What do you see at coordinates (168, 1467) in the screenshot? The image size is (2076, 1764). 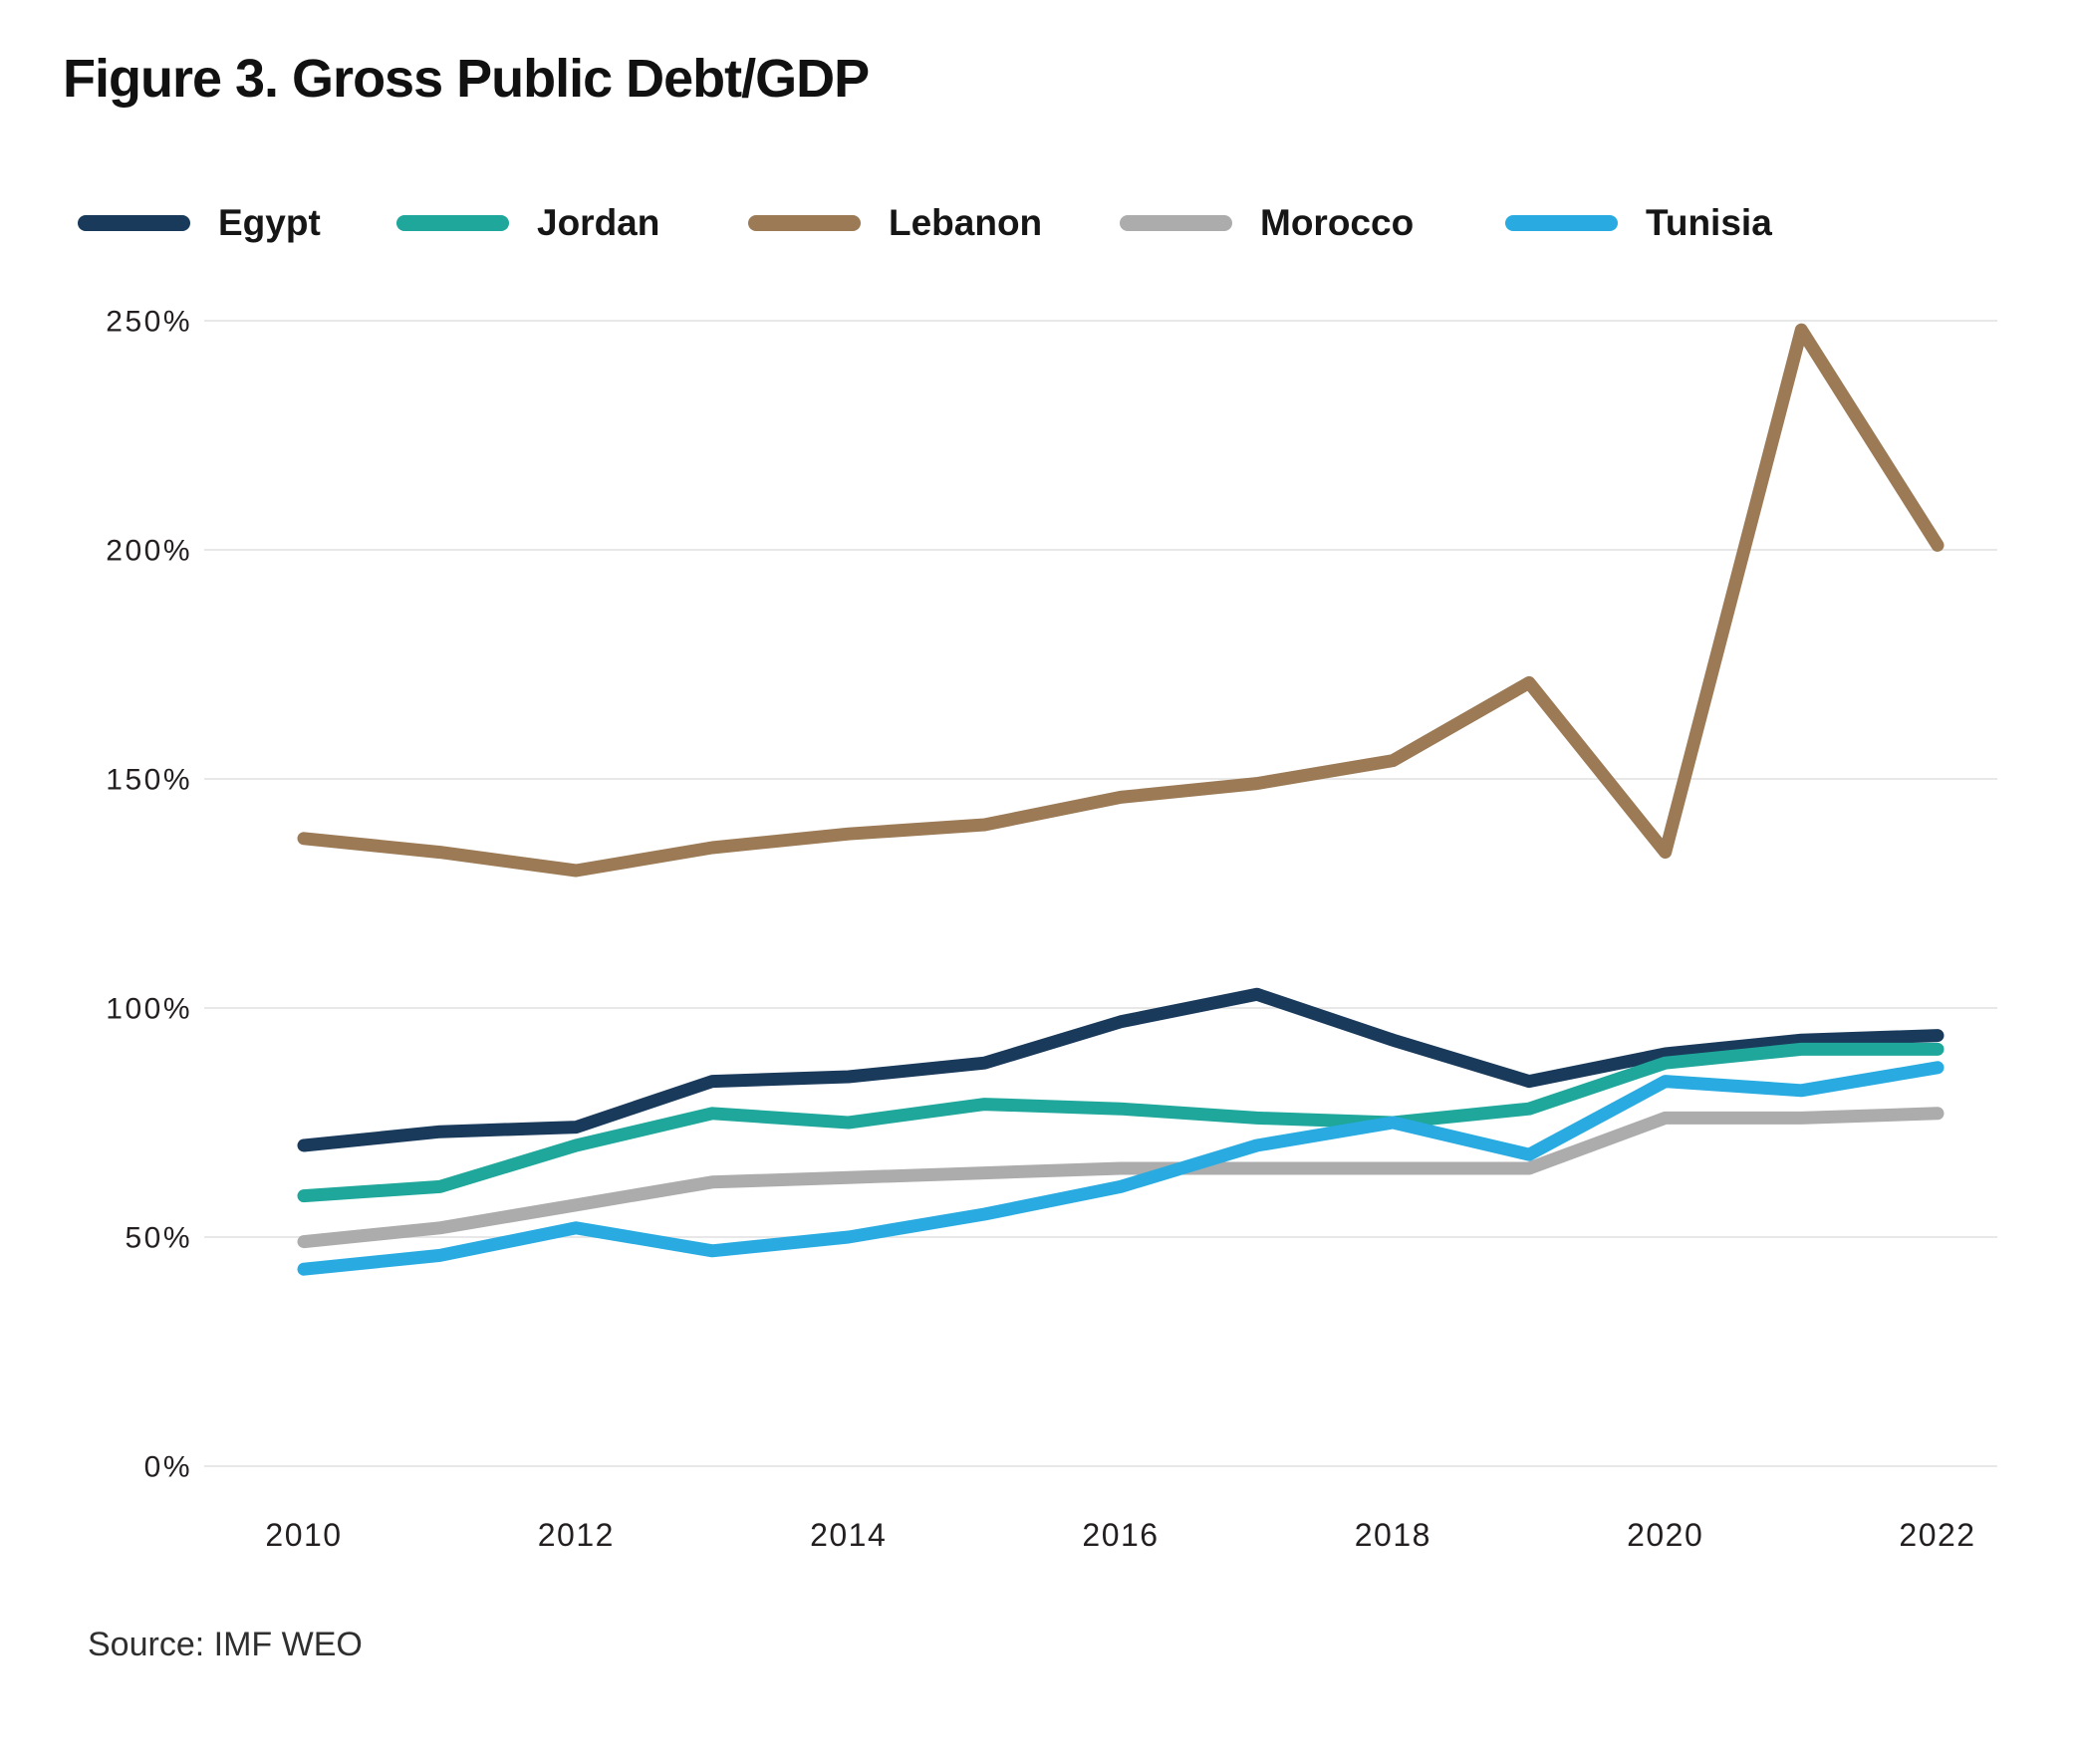 I see `y-tick-label-0: 0%` at bounding box center [168, 1467].